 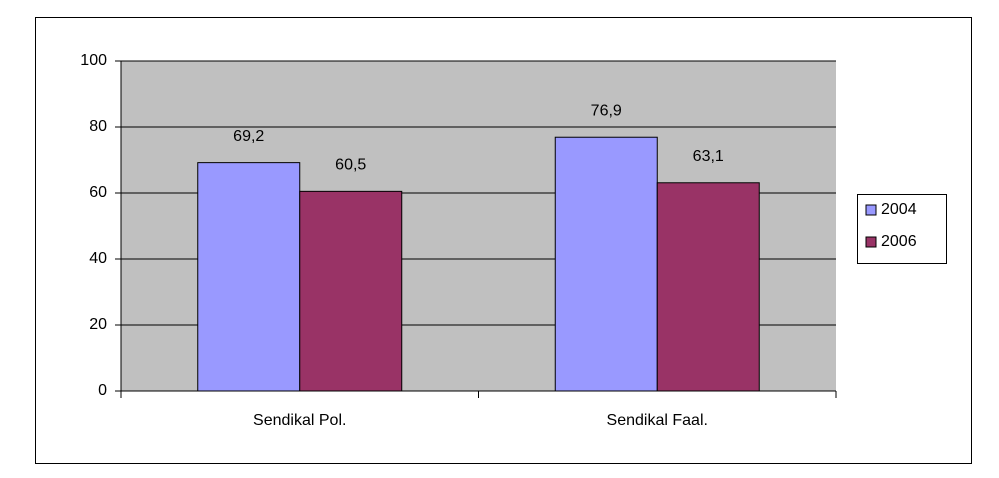 I want to click on y-tick-label: 20, so click(x=98, y=324).